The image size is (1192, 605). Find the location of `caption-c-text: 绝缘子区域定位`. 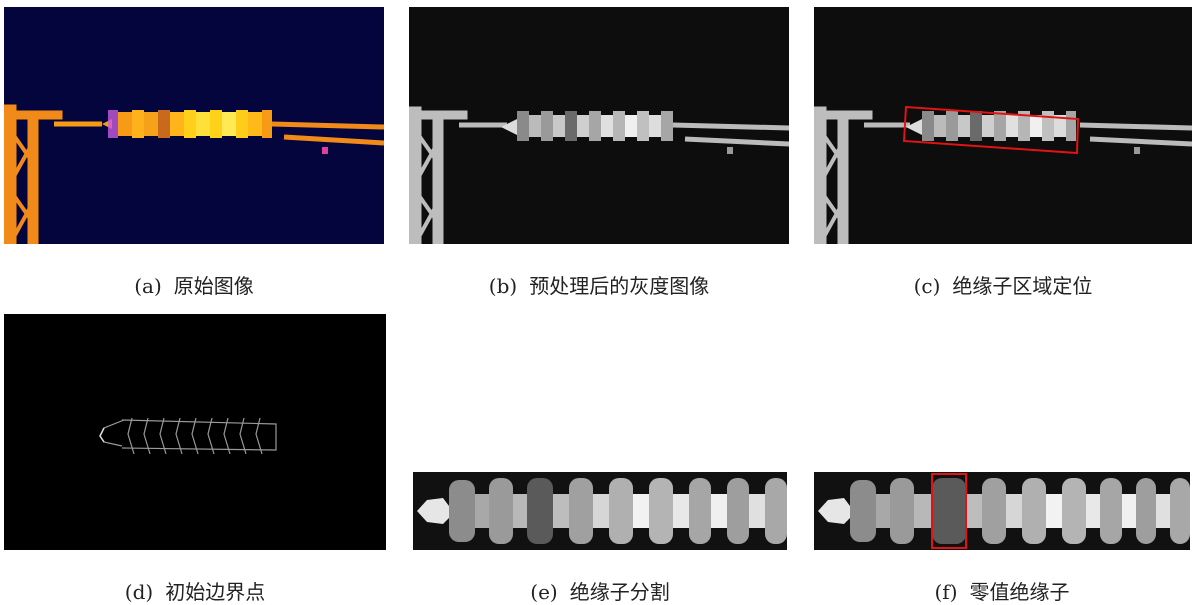

caption-c-text: 绝缘子区域定位 is located at coordinates (1022, 286).